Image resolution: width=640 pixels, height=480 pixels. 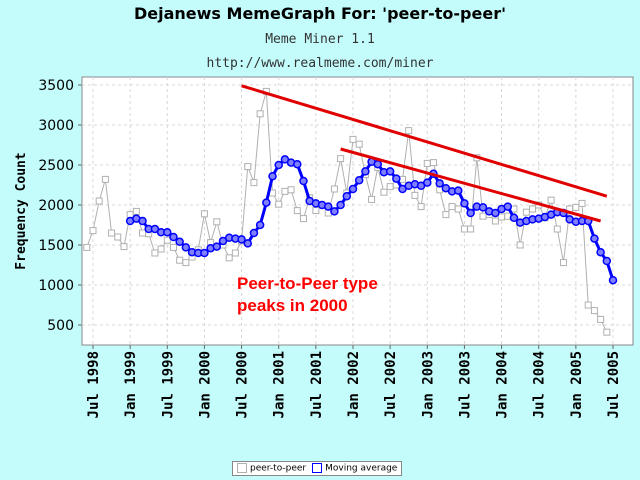 I want to click on chart-subtitle-app: Meme Miner 1.1, so click(x=320, y=39).